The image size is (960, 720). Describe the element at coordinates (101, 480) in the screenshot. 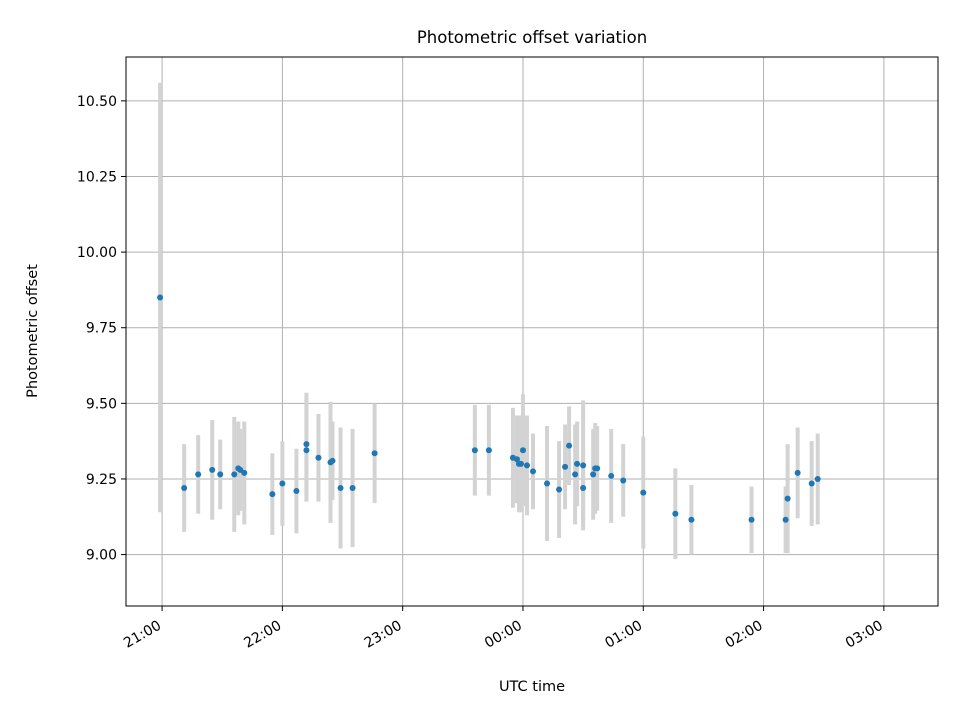

I see `y-tick-label: 9.25` at that location.